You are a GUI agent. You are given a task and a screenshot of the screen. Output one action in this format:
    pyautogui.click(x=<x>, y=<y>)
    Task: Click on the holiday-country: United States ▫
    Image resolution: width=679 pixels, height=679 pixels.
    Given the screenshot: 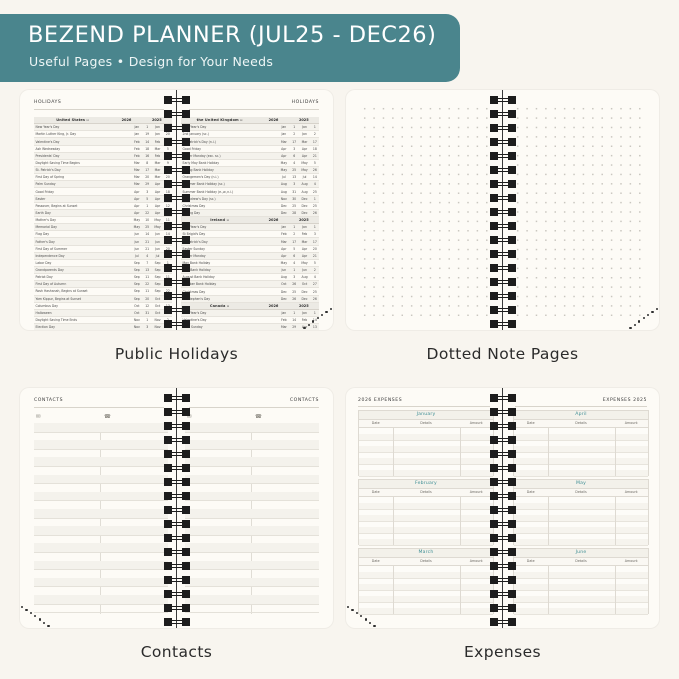 What is the action you would take?
    pyautogui.click(x=73, y=120)
    